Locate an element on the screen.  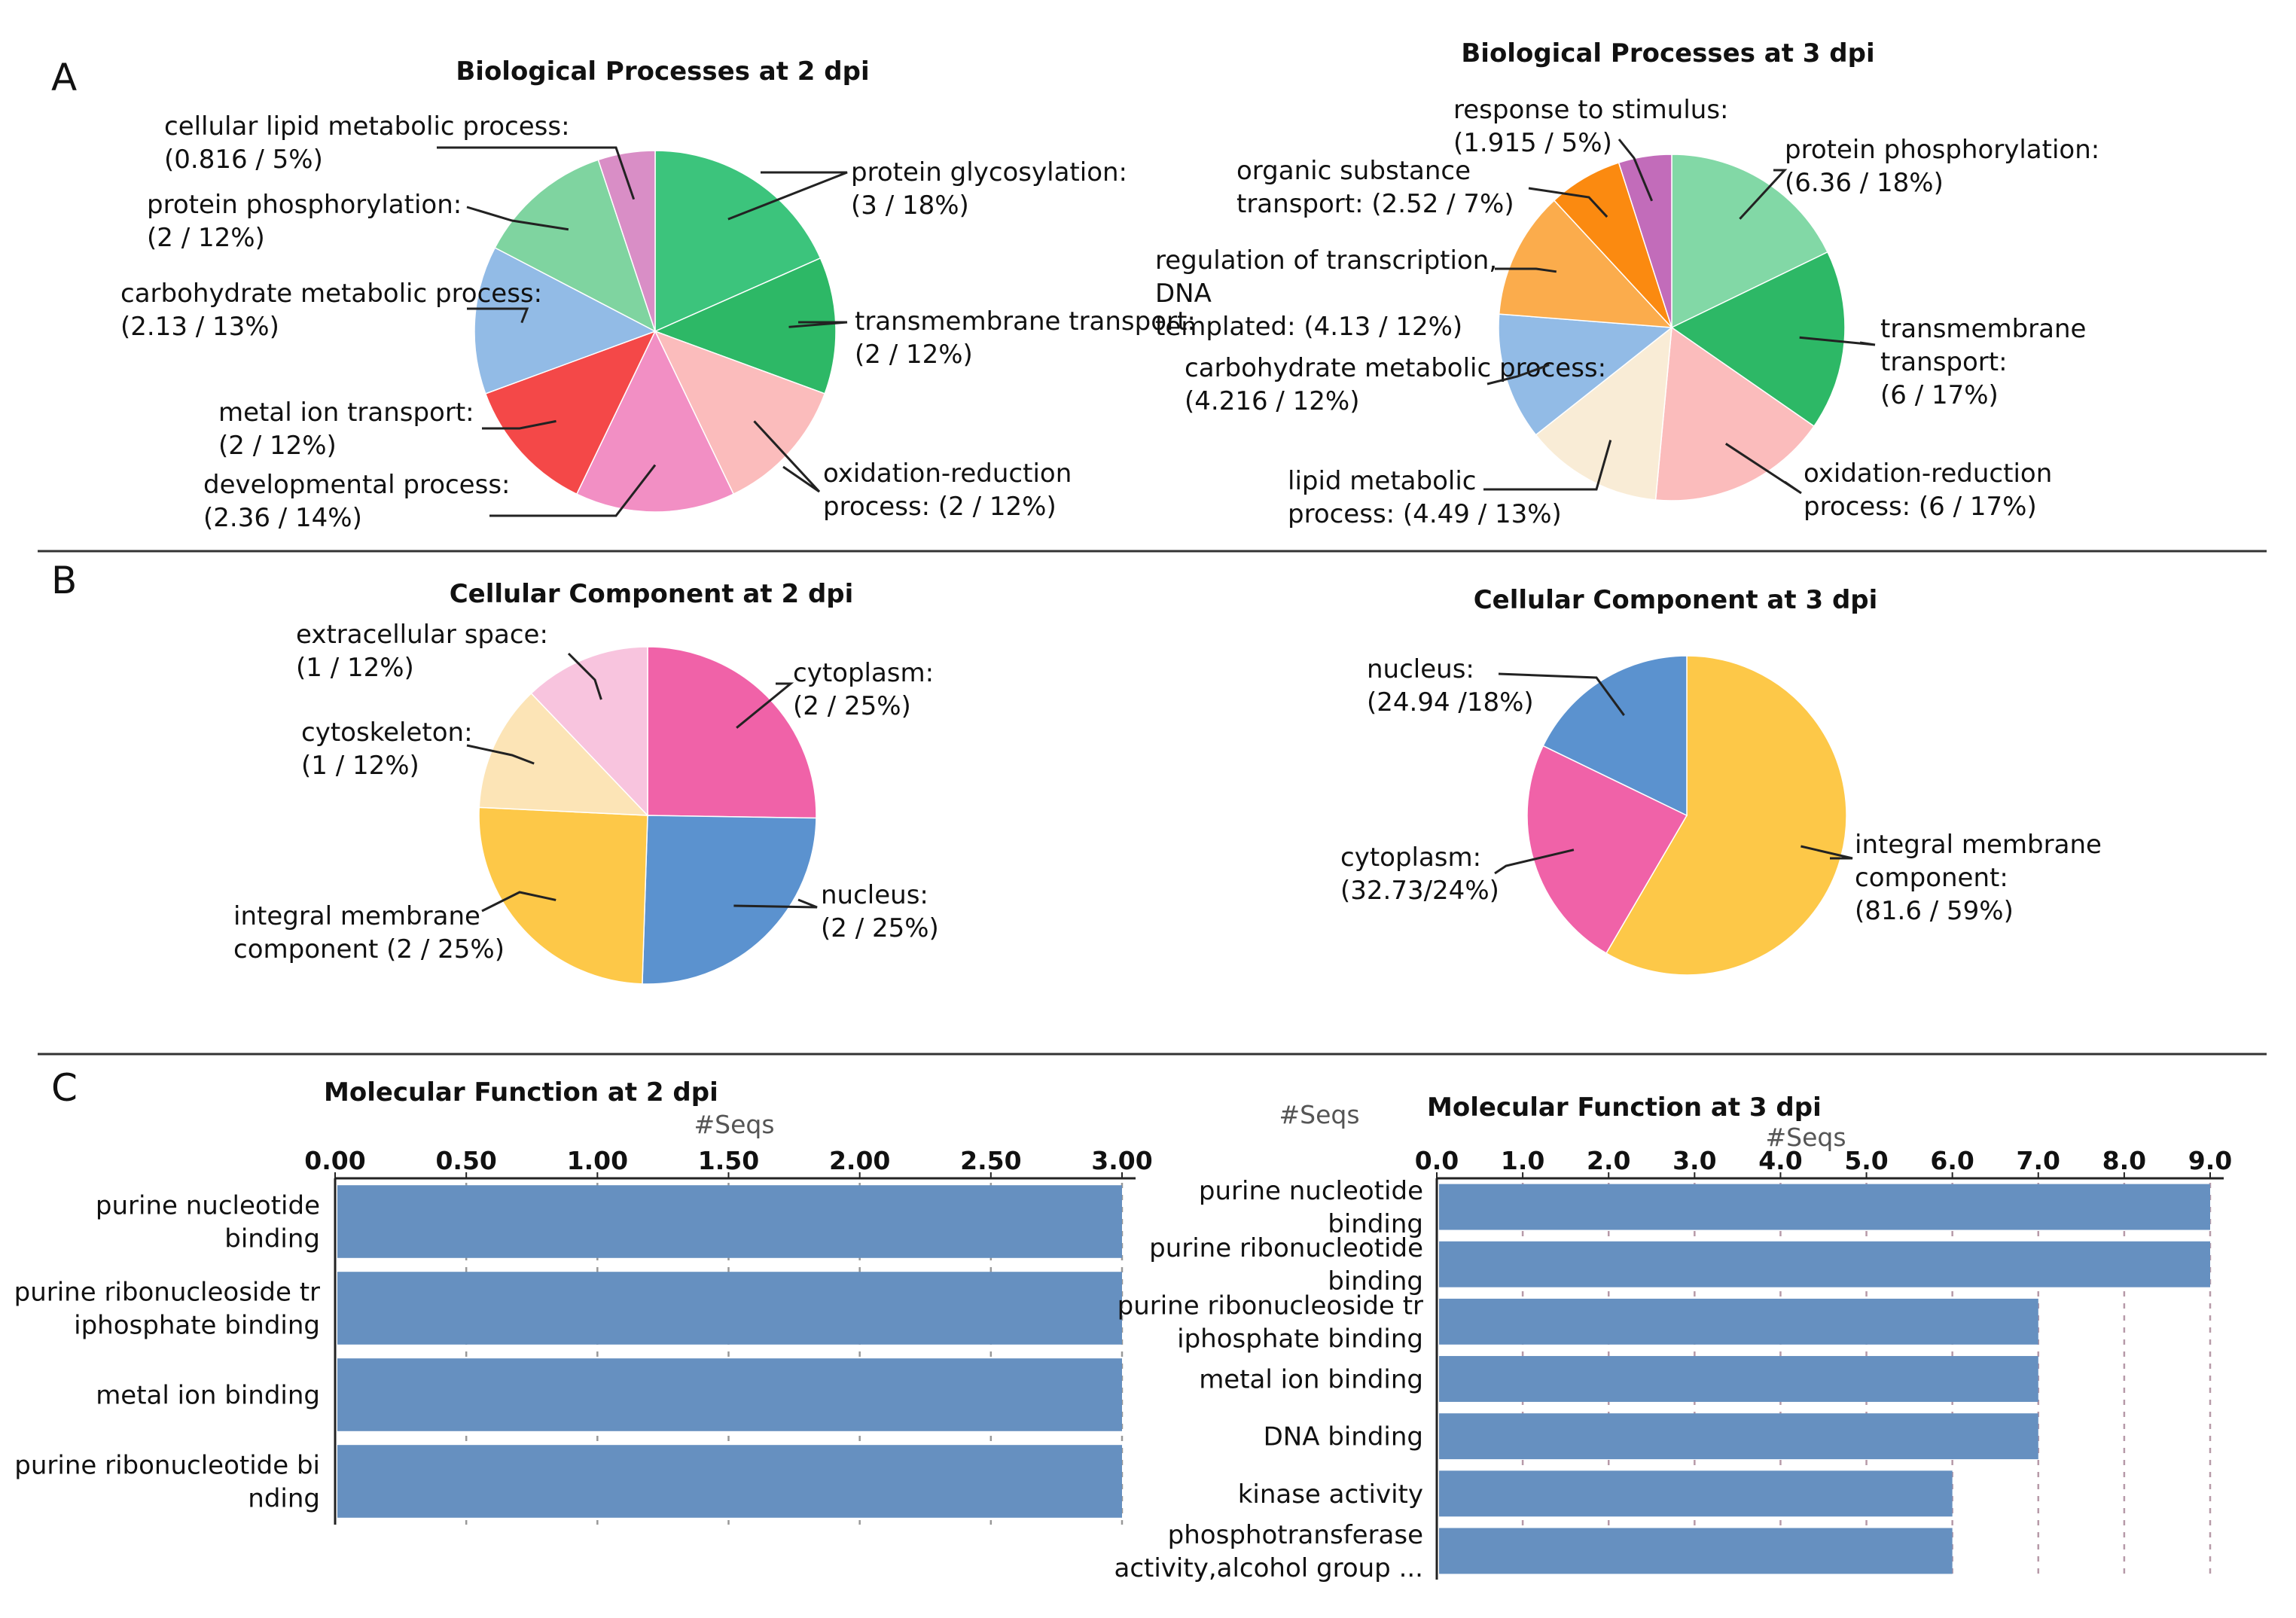
slice-label-bp2-6: protein phosphorylation: (2 / 12%) is located at coordinates (304, 221).